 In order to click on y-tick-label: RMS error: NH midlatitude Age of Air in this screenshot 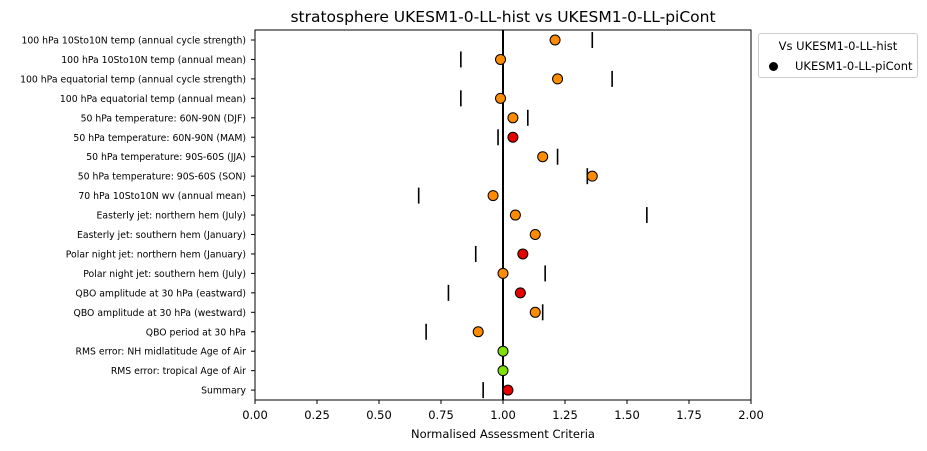, I will do `click(161, 352)`.